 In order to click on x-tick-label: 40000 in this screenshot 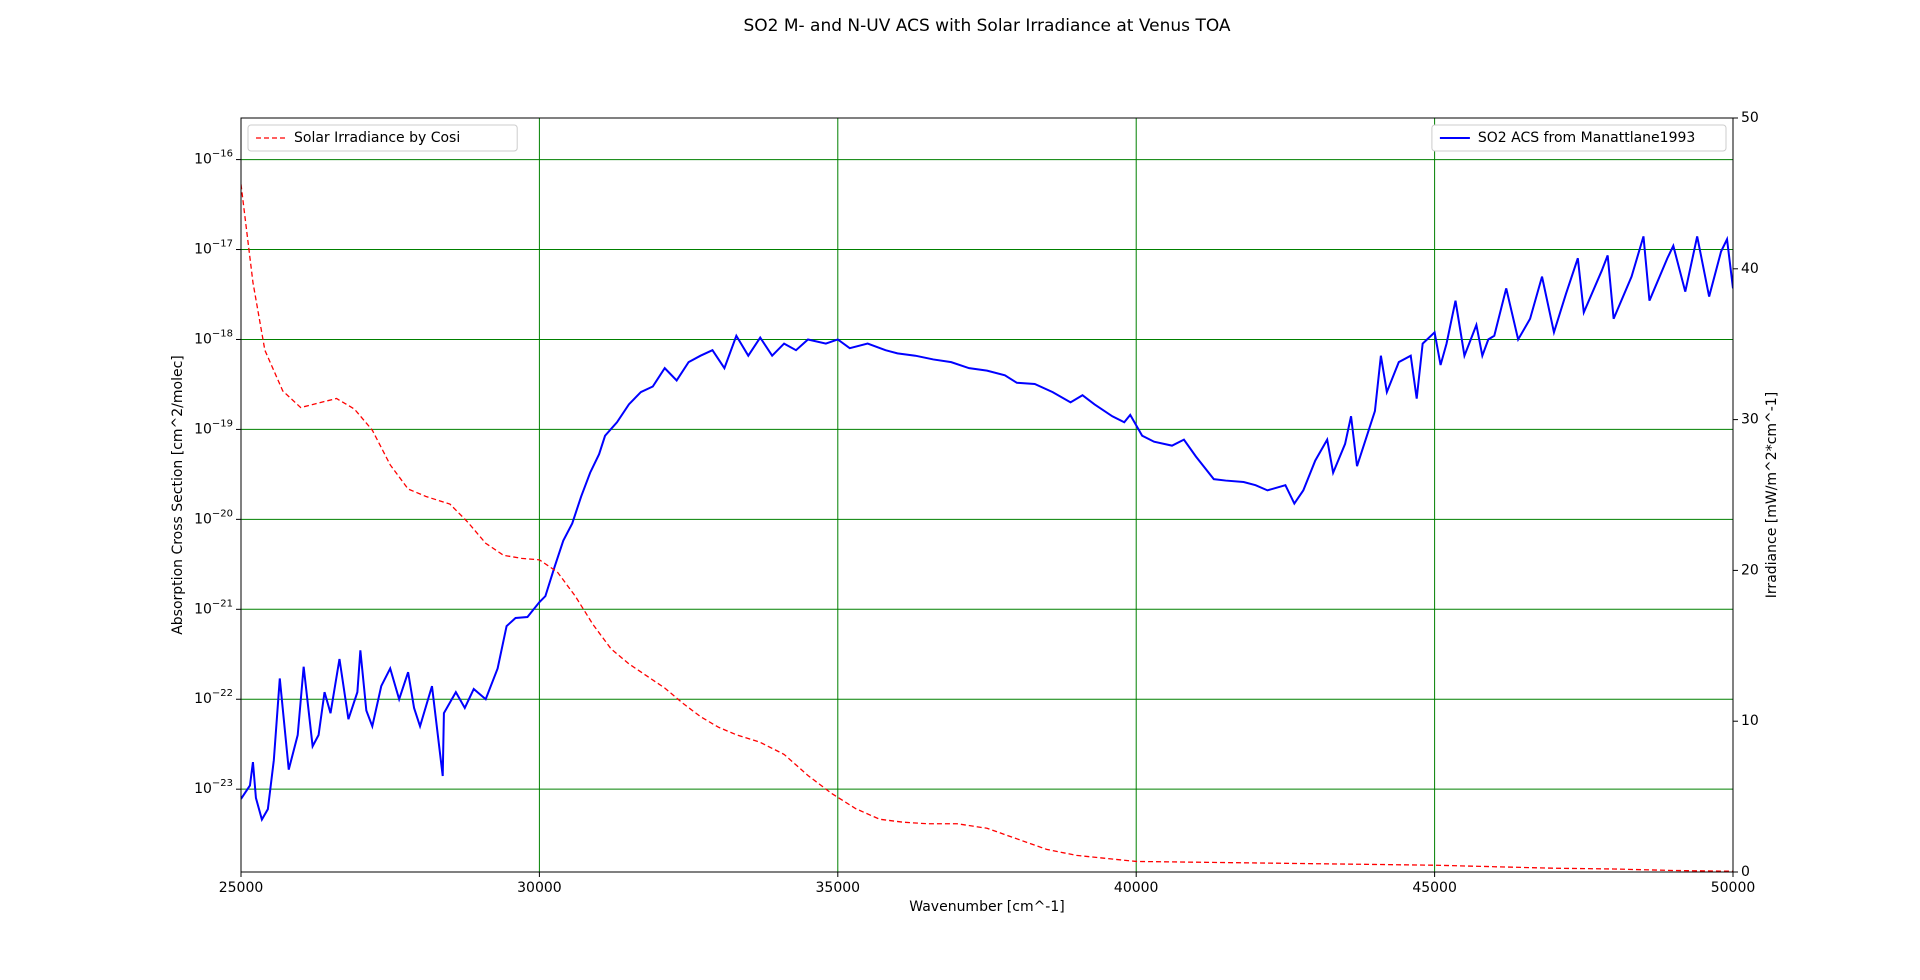, I will do `click(1136, 888)`.